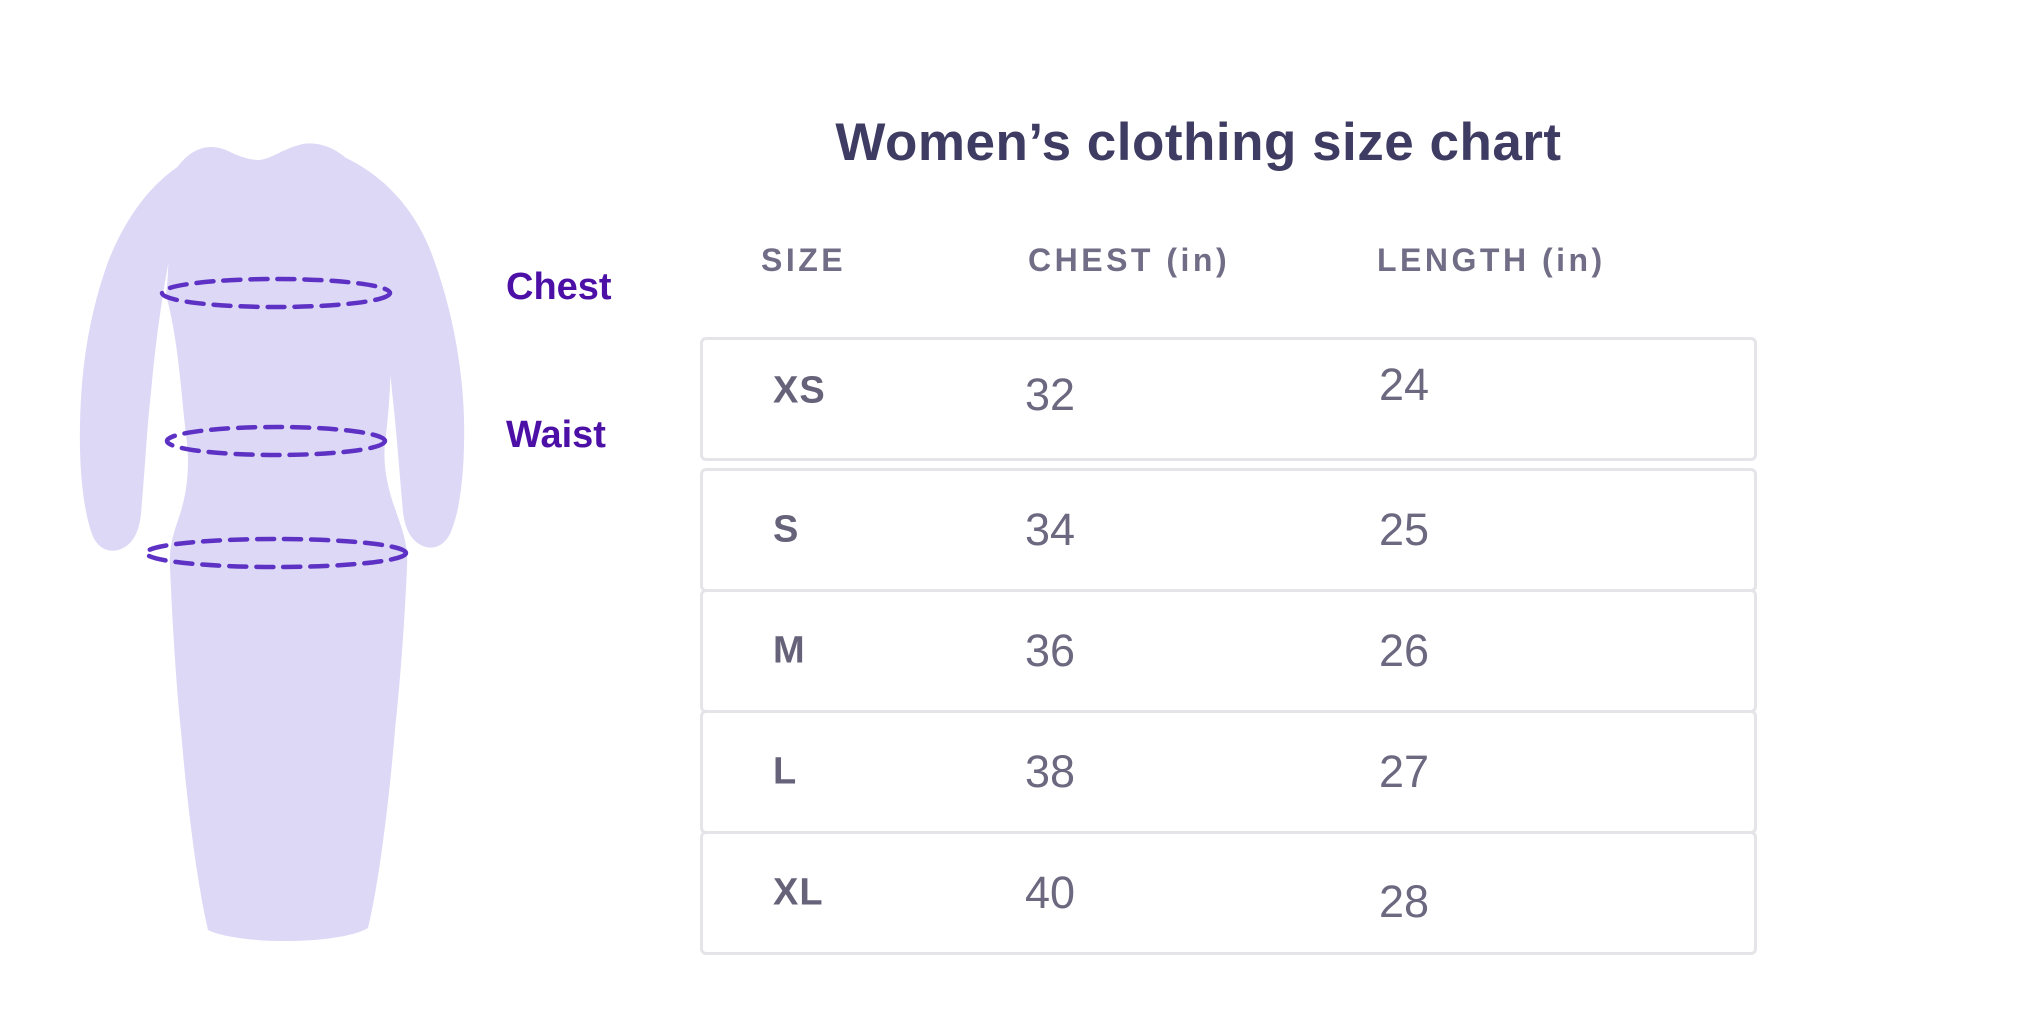 The height and width of the screenshot is (1028, 2032). Describe the element at coordinates (559, 287) in the screenshot. I see `chest-label: Chest` at that location.